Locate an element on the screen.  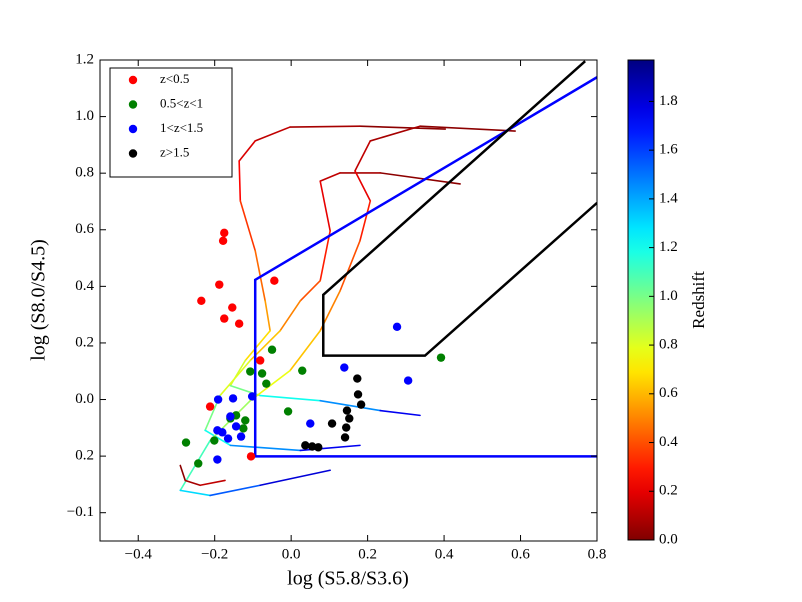
colorbar-tick-label: 1.8 is located at coordinates (668, 101).